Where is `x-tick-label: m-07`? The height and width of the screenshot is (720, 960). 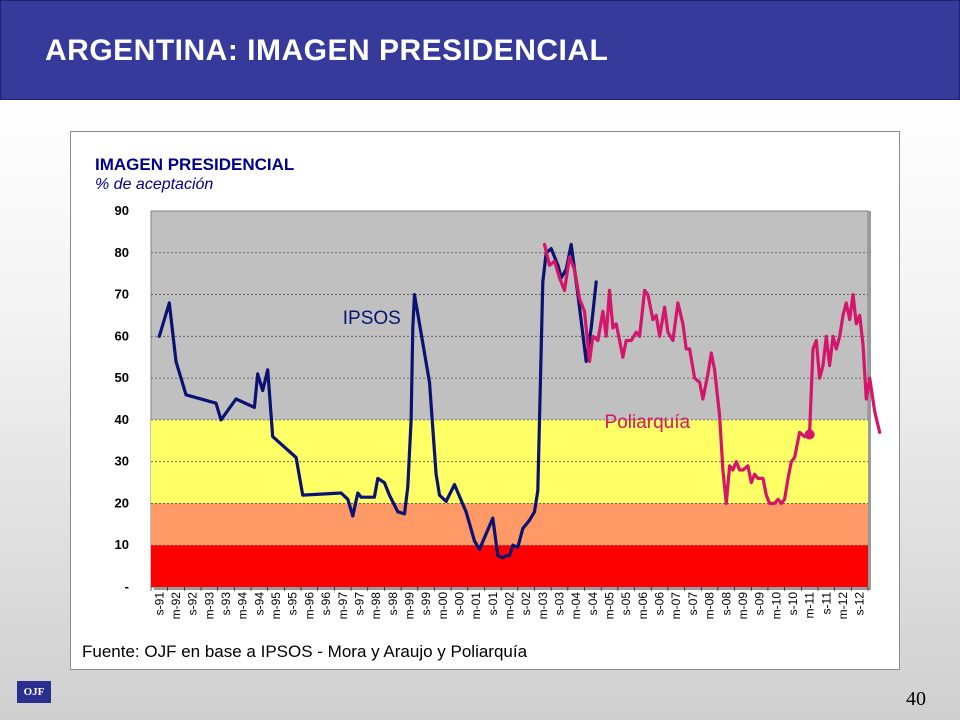
x-tick-label: m-07 is located at coordinates (676, 606).